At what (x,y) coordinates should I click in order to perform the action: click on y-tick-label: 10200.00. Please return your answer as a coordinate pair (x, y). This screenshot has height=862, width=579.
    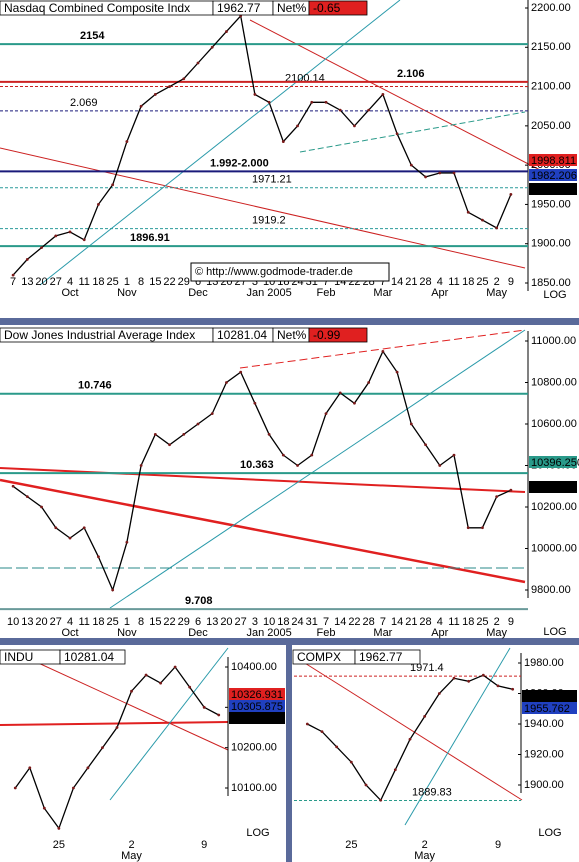
    Looking at the image, I should click on (254, 748).